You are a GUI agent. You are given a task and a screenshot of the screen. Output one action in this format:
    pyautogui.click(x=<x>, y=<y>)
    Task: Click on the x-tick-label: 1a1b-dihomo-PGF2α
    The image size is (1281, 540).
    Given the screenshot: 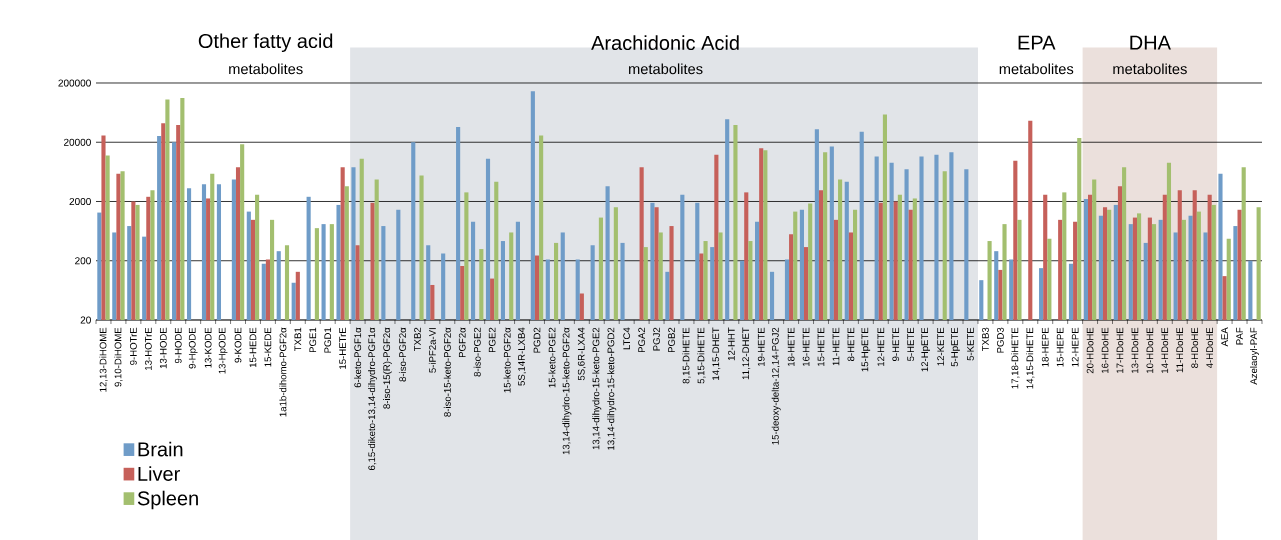 What is the action you would take?
    pyautogui.click(x=283, y=372)
    